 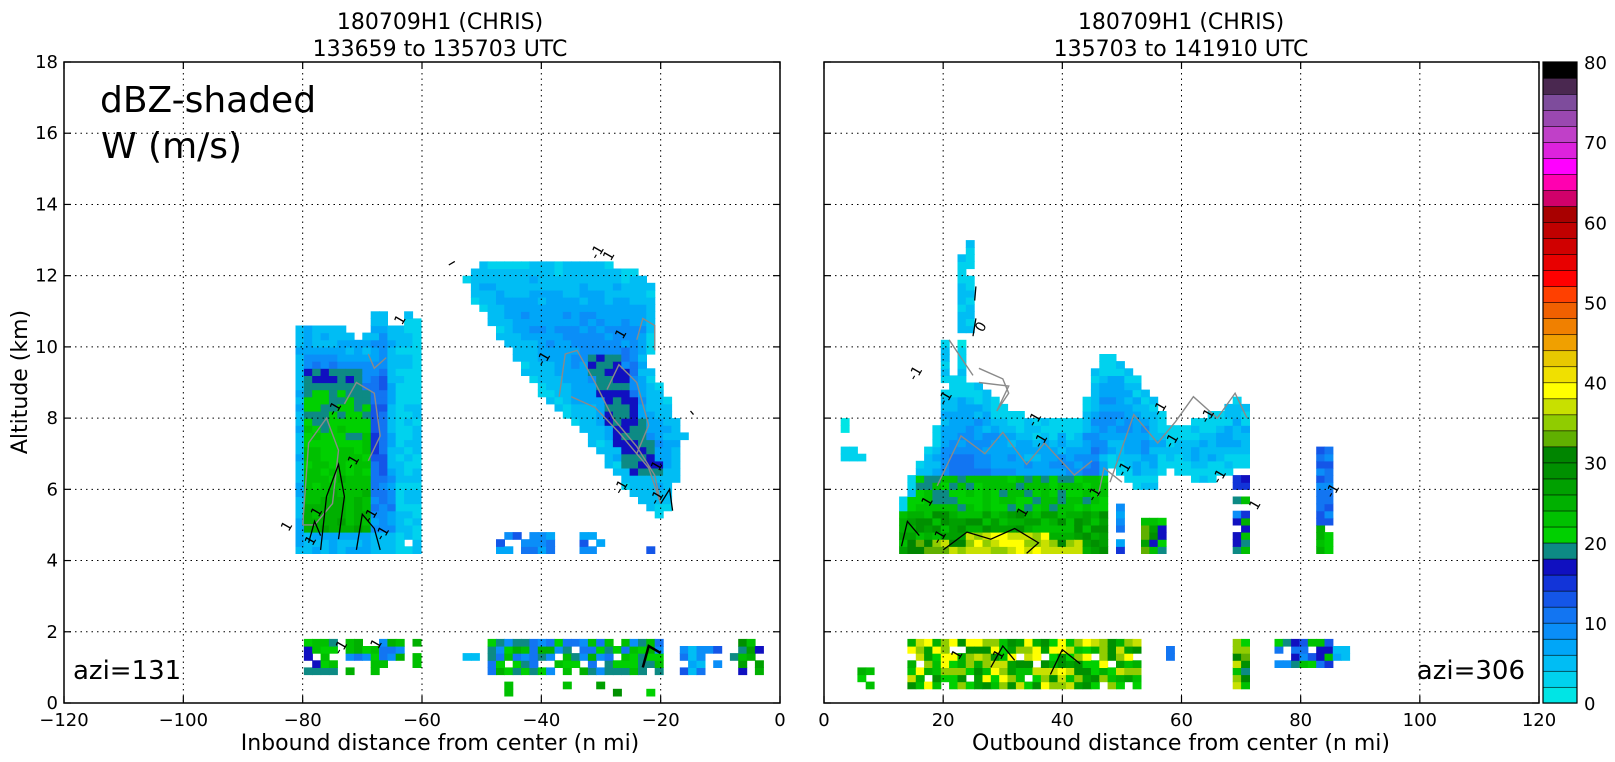 What do you see at coordinates (287, 527) in the screenshot?
I see `contour-label: 1` at bounding box center [287, 527].